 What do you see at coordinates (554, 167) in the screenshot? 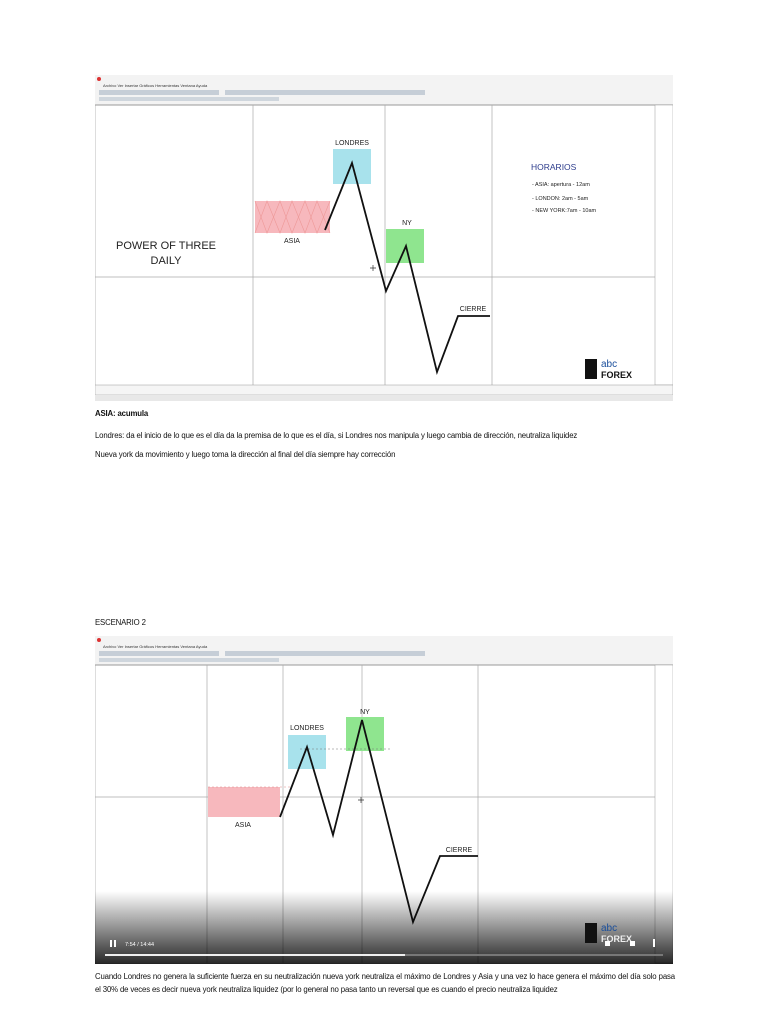
I see `horarios-title: HORARIOS` at bounding box center [554, 167].